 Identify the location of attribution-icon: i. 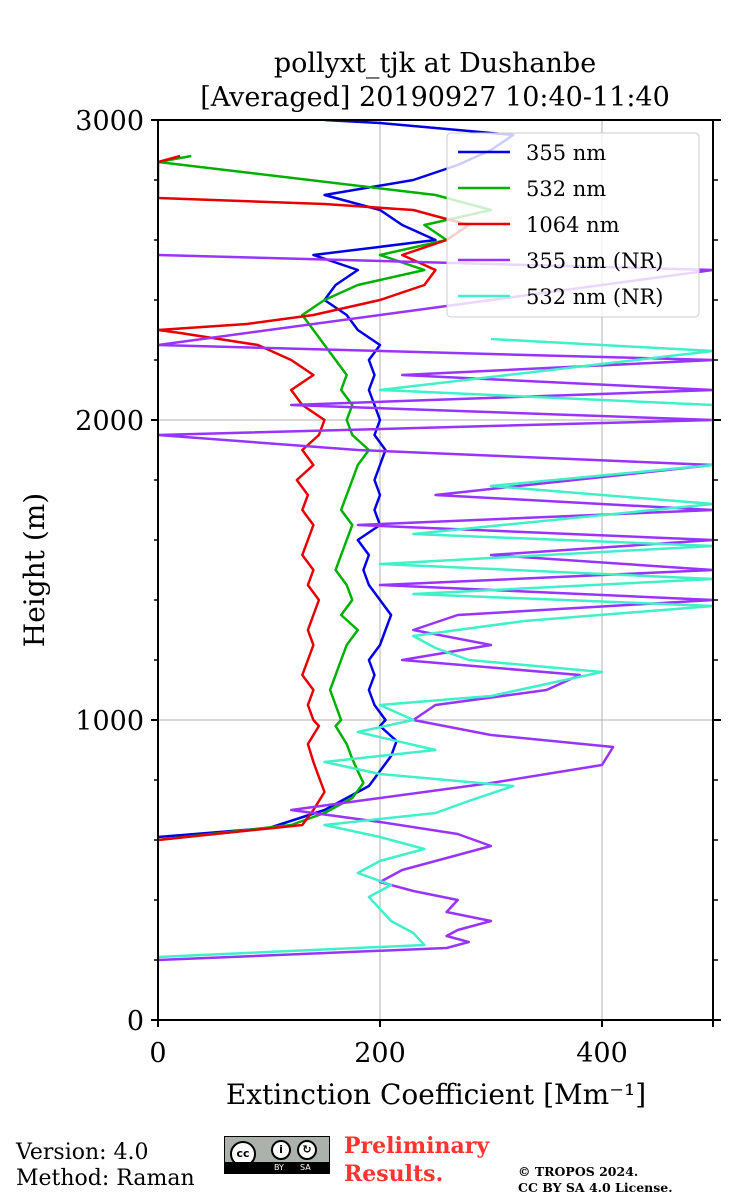
(281, 1150).